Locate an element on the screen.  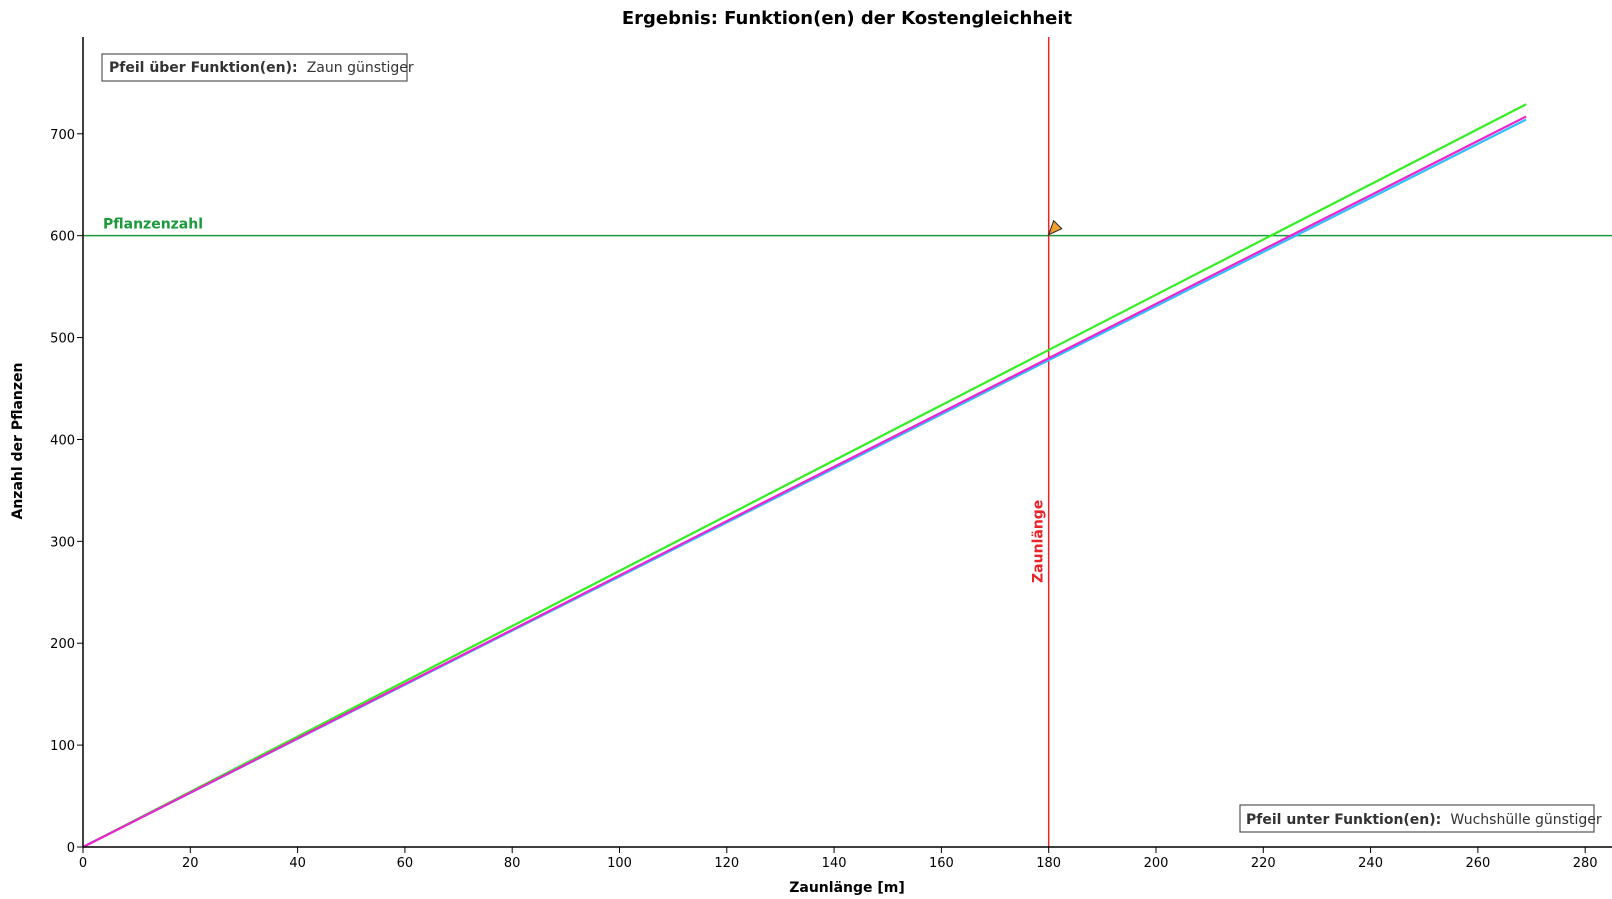
y-tick-label: 200 is located at coordinates (62, 644).